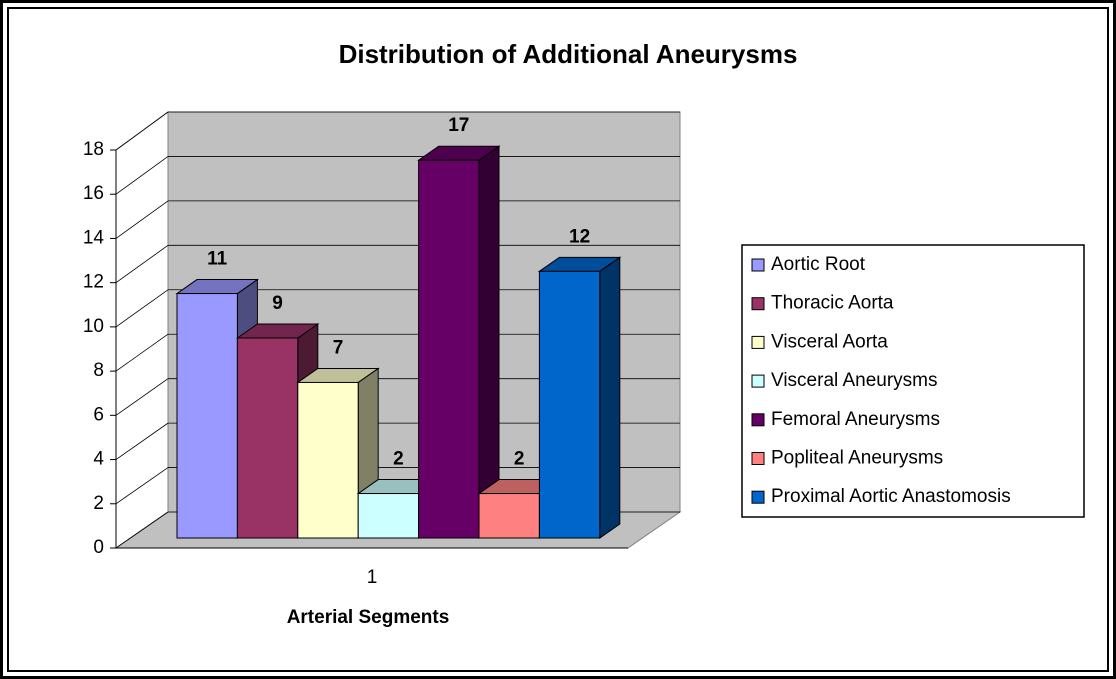  I want to click on y-tick-label: 0, so click(98, 547).